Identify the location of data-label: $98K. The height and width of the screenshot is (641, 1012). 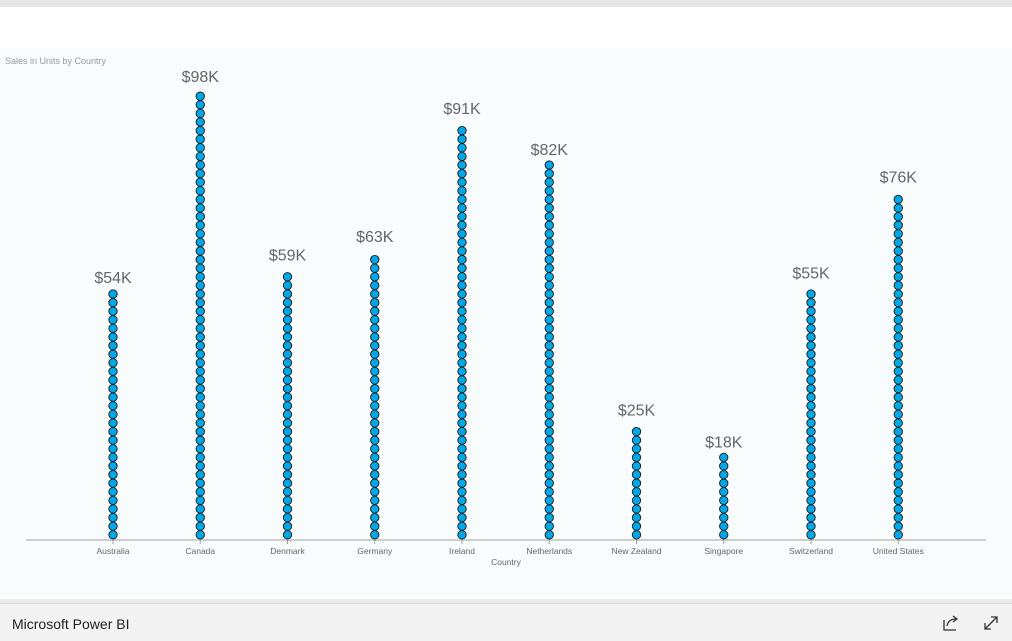
(201, 77).